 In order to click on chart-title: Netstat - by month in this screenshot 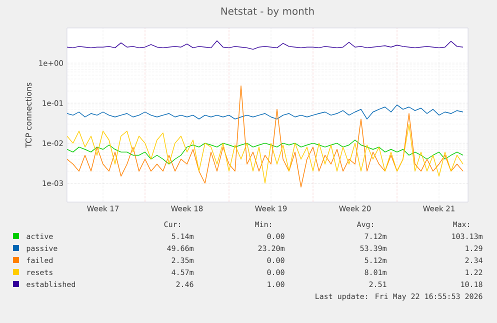, I will do `click(267, 12)`.